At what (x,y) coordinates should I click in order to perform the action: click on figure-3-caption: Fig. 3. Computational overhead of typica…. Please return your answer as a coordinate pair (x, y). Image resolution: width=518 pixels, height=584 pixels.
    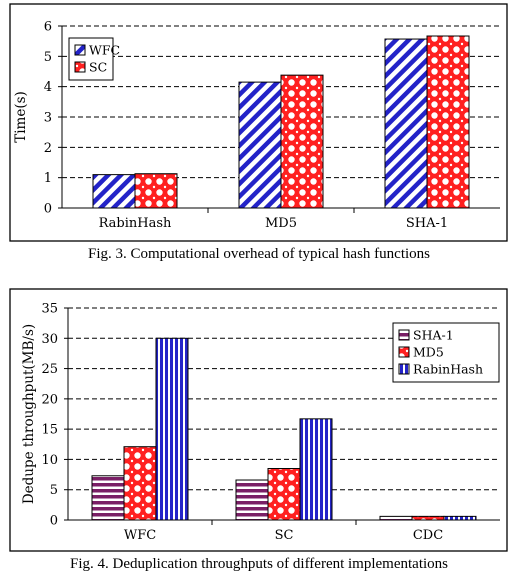
    Looking at the image, I should click on (259, 254).